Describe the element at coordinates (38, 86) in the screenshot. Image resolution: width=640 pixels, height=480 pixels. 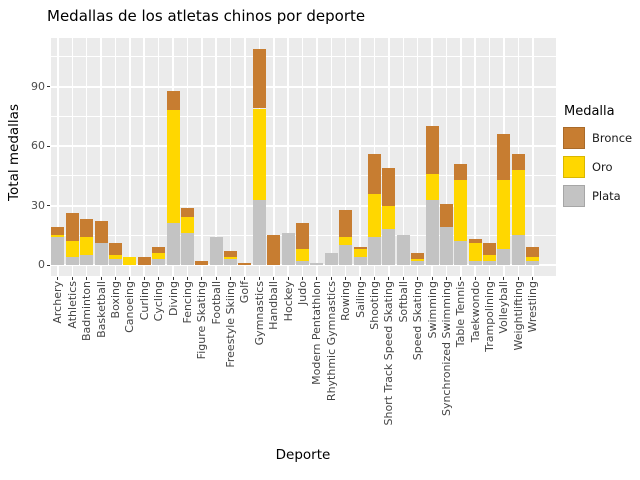
I see `y-tick-label: 90` at that location.